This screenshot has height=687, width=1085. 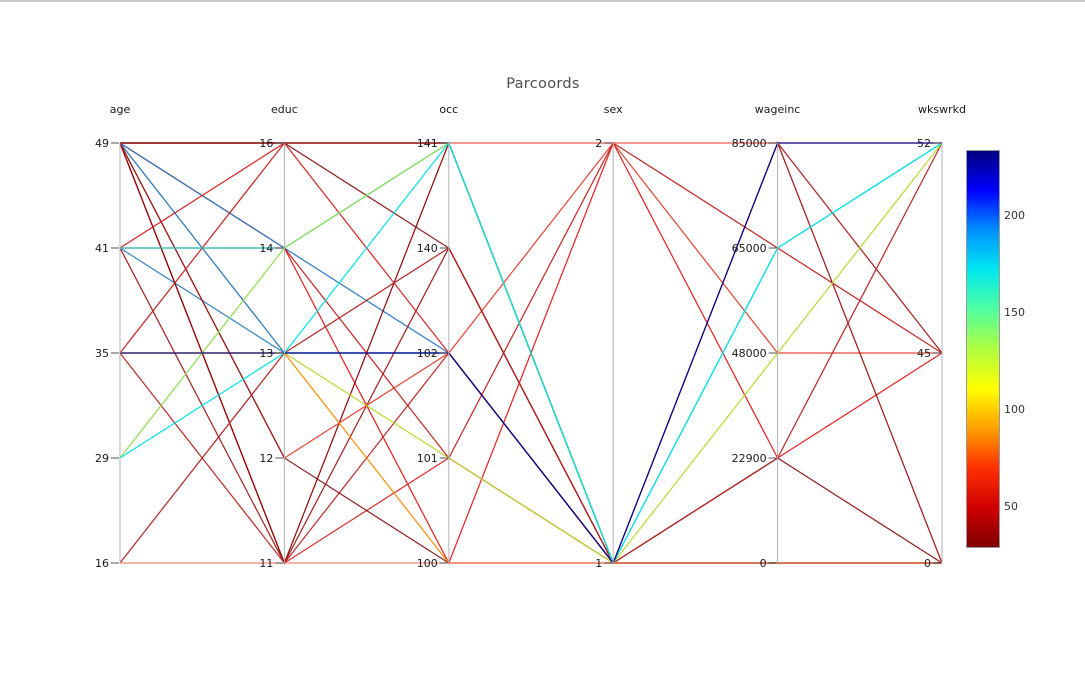 I want to click on tick-label-age-49: 49, so click(x=102, y=143).